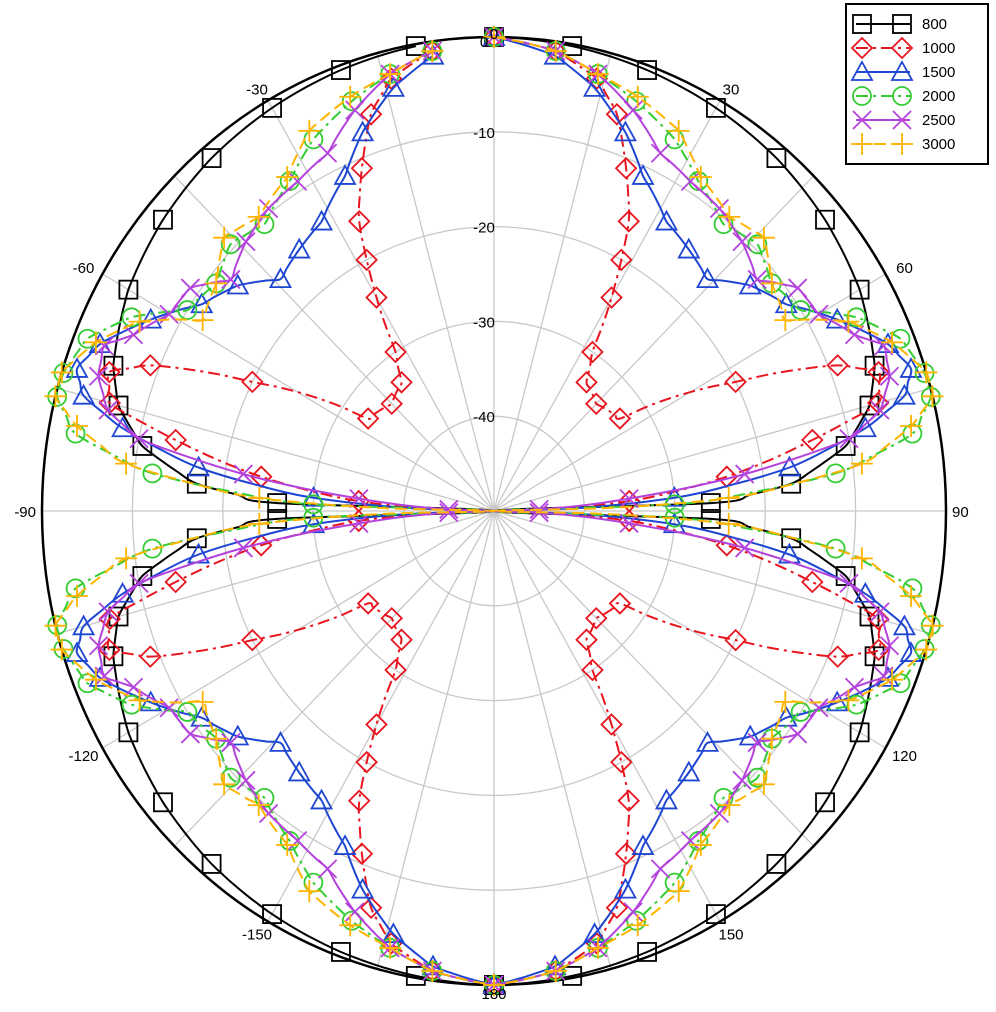  I want to click on legend-entry-1000: 1000, so click(902, 48).